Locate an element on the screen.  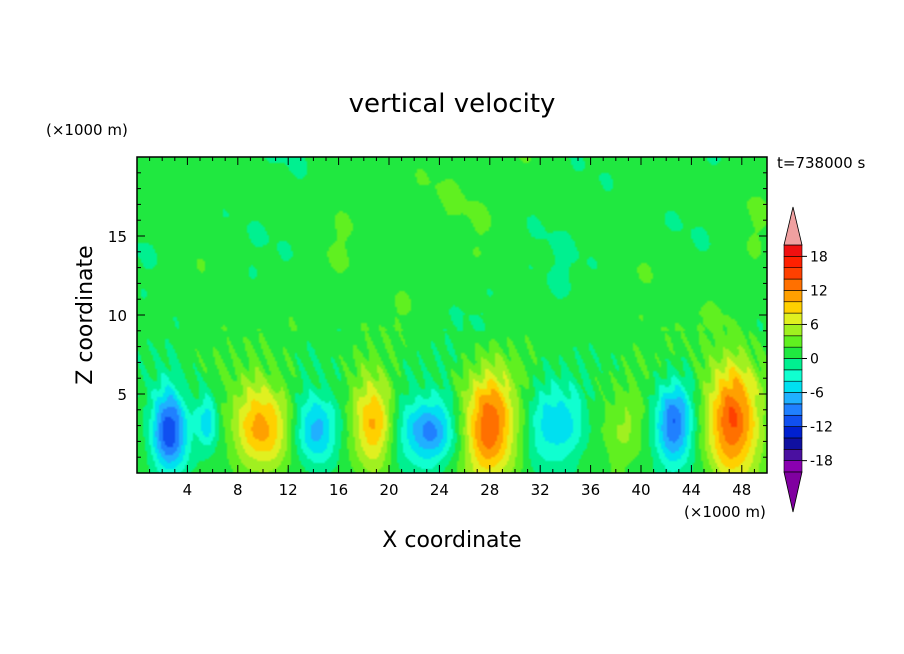
colorbar: 18 12 6 0 -6 -12 -18 is located at coordinates (808, 359).